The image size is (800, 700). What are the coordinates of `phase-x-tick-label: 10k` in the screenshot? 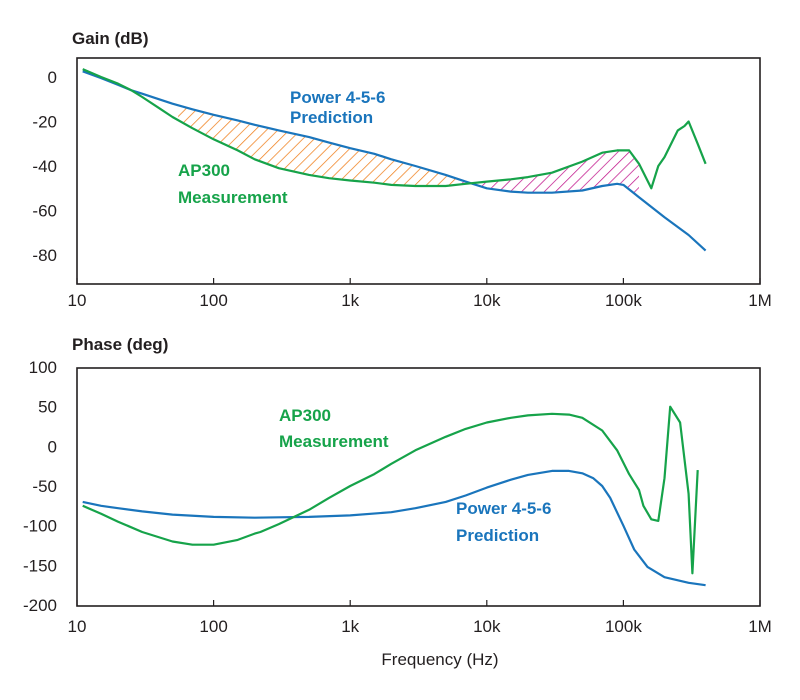 It's located at (487, 626).